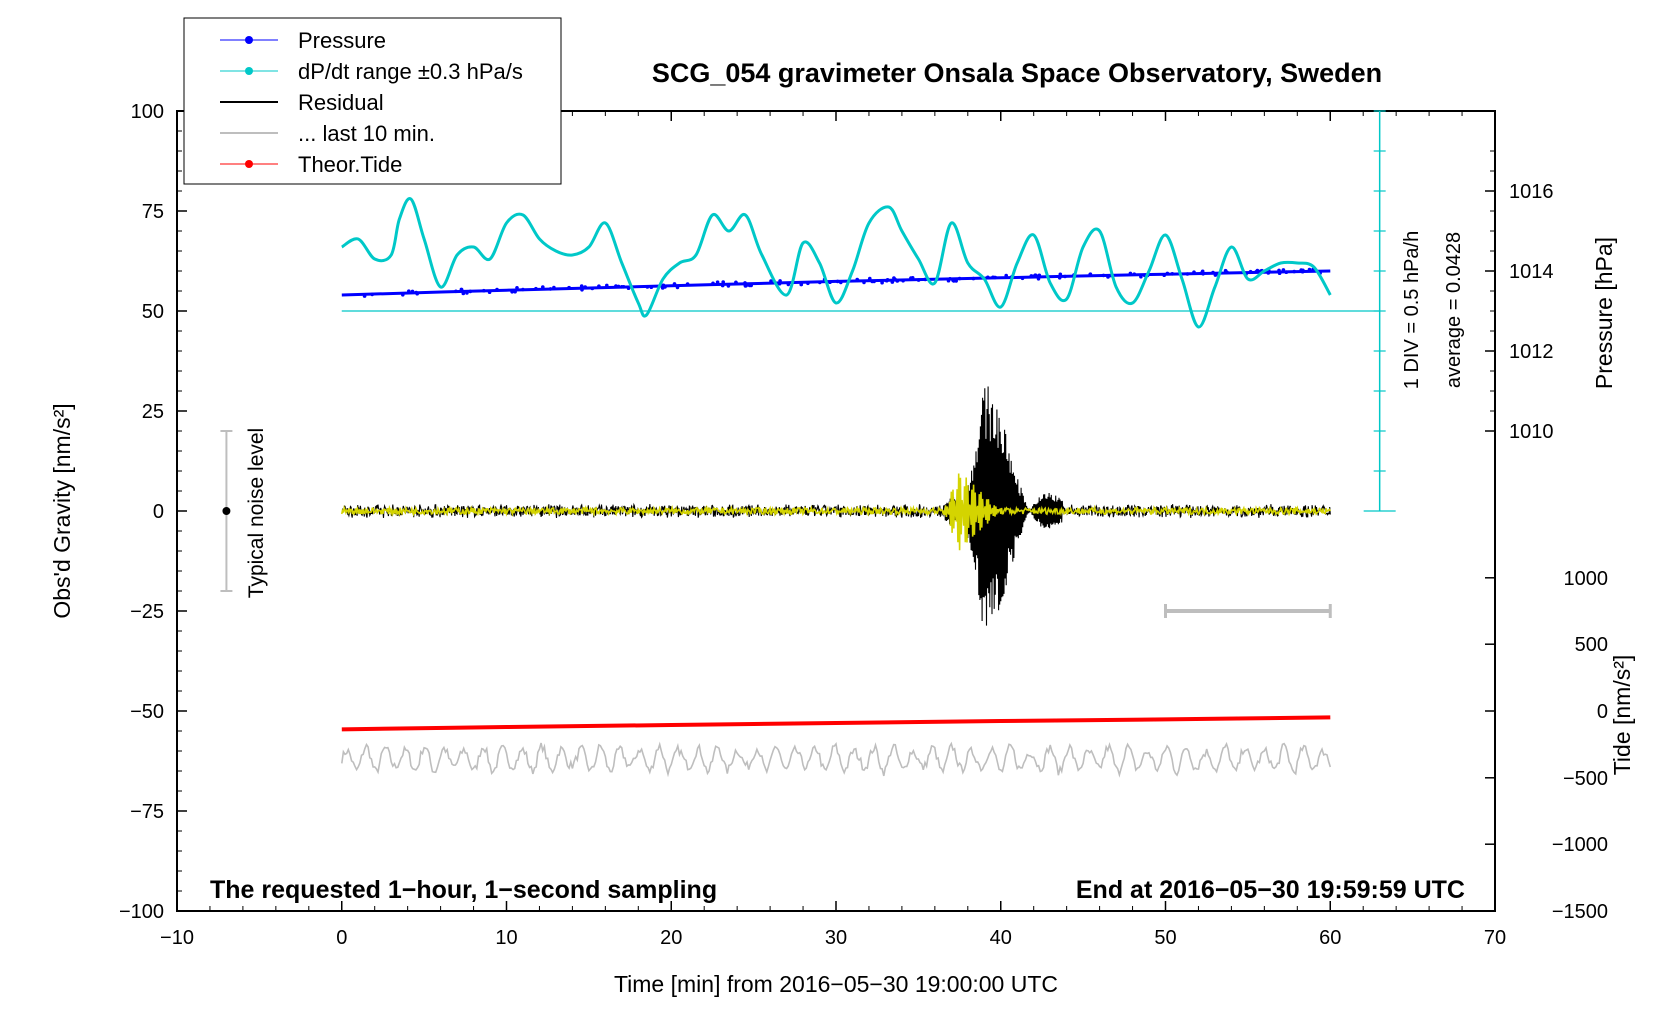  Describe the element at coordinates (1495, 938) in the screenshot. I see `x-tick-label: 70` at that location.